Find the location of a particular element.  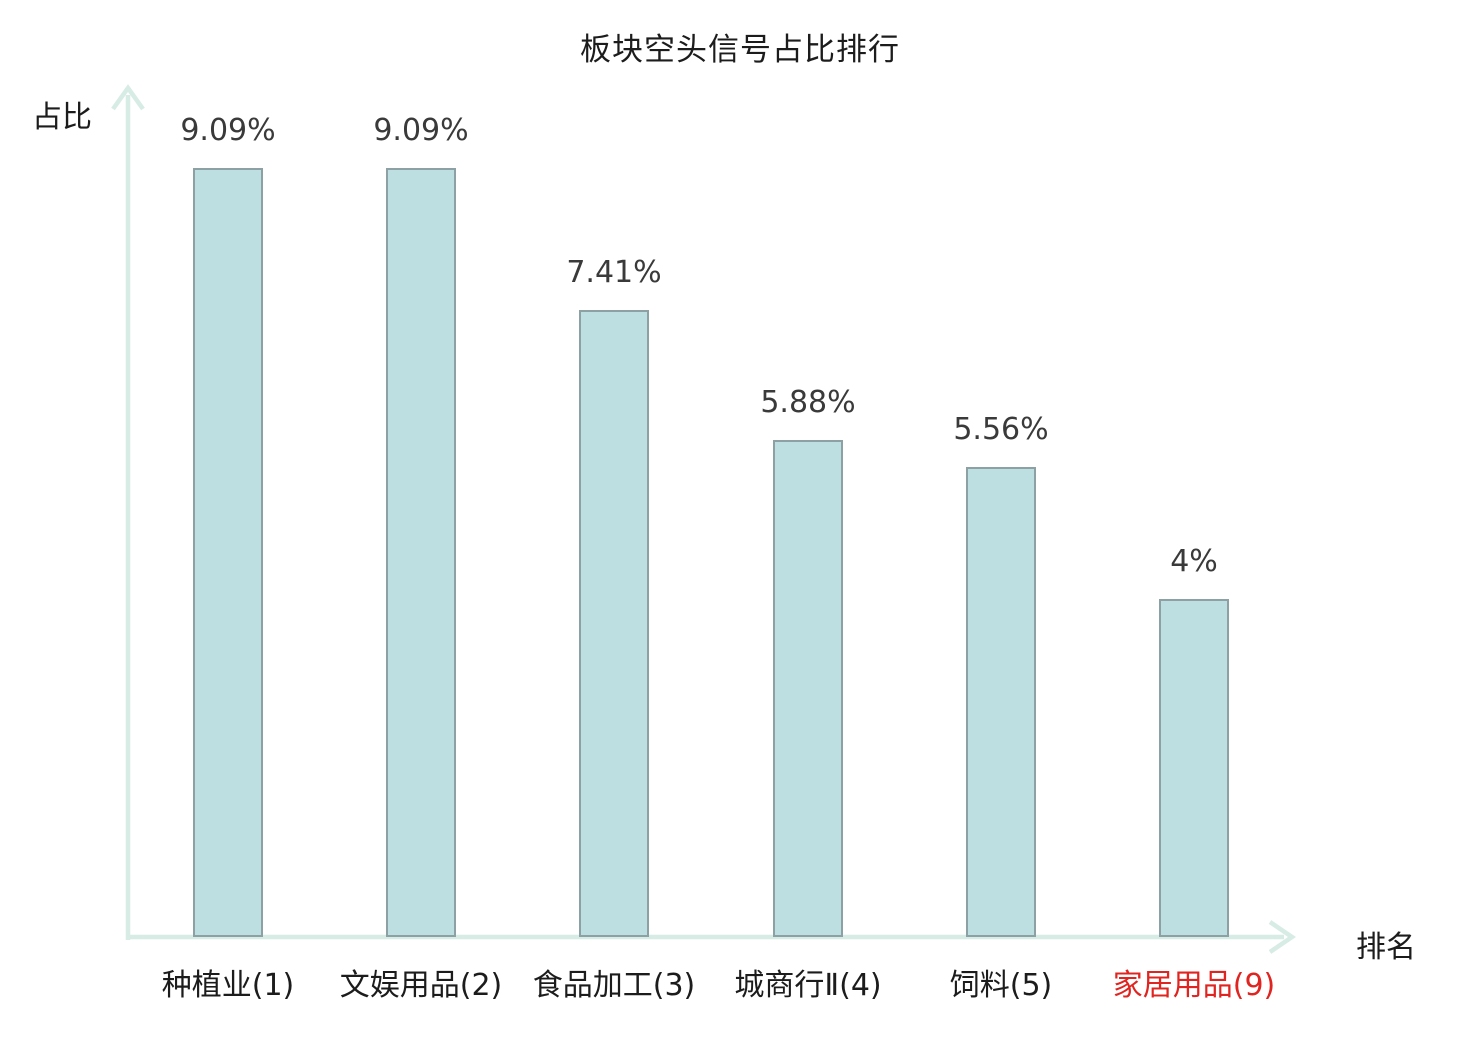

category-label: 食品加工(3) is located at coordinates (614, 985).